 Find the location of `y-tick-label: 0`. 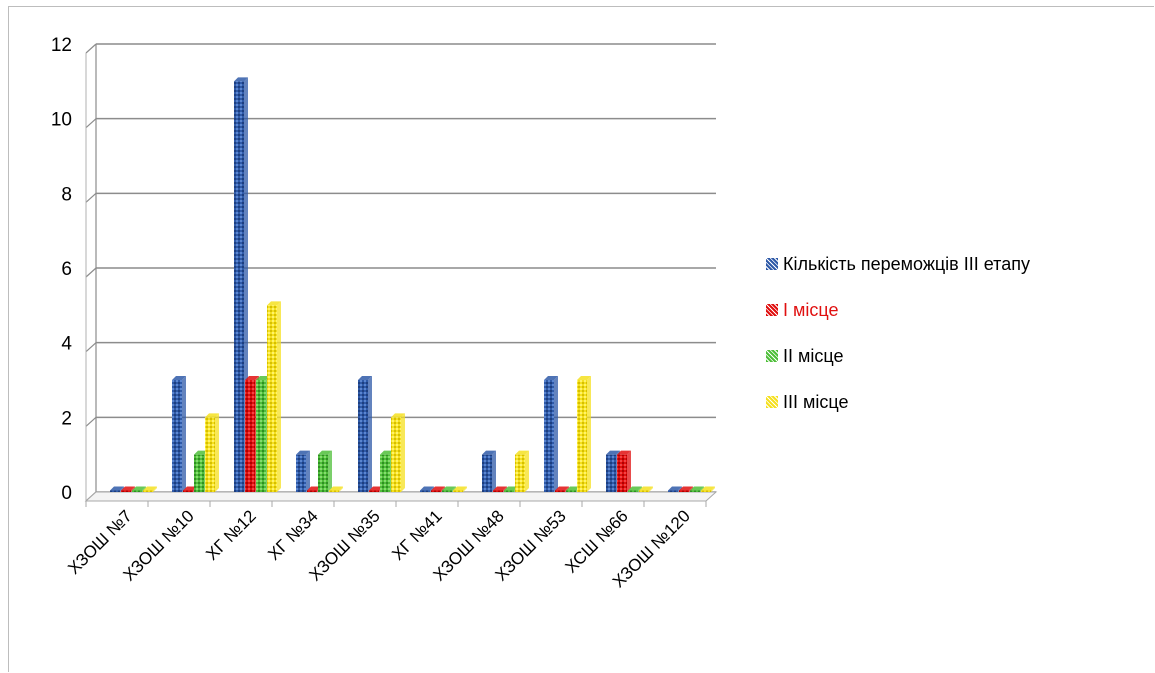

y-tick-label: 0 is located at coordinates (66, 493).